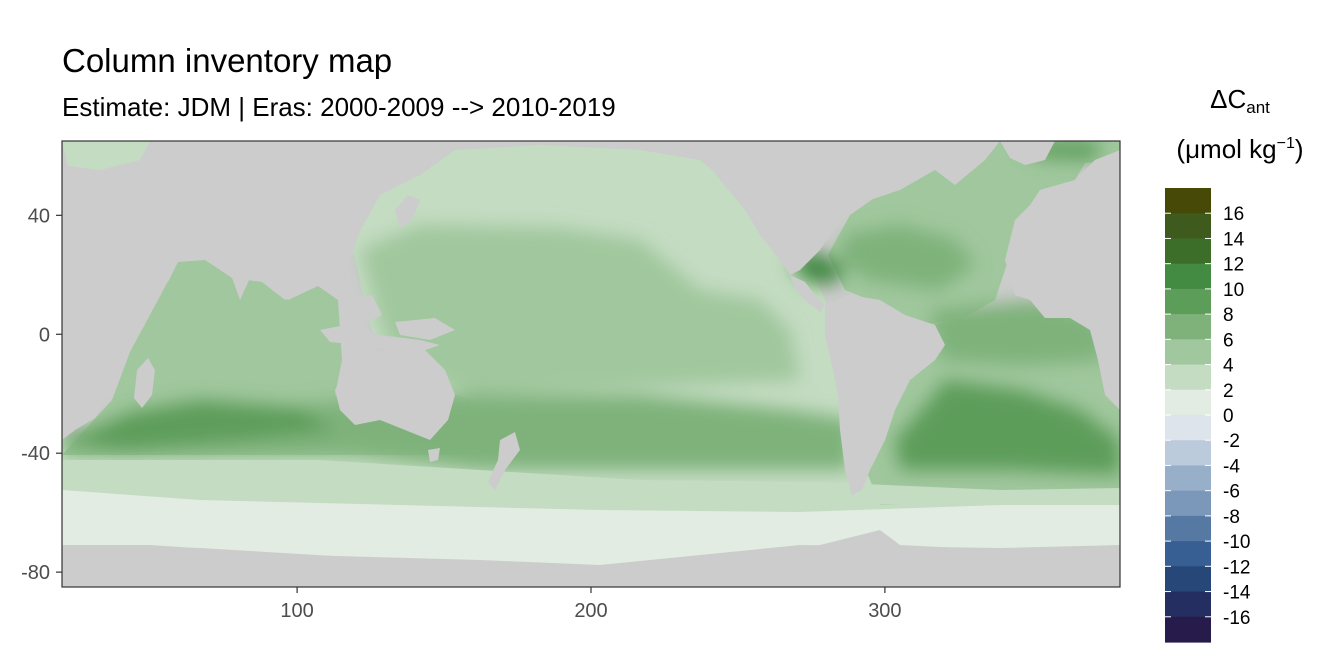  I want to click on legend-break-label: -16, so click(1236, 618).